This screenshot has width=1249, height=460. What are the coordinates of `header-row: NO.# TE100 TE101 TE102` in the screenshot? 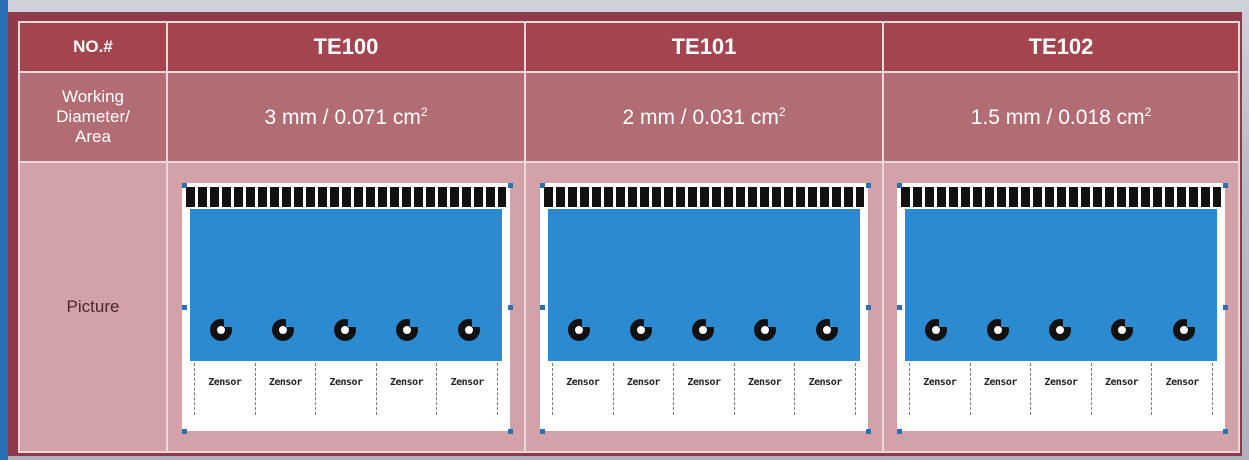 It's located at (629, 47).